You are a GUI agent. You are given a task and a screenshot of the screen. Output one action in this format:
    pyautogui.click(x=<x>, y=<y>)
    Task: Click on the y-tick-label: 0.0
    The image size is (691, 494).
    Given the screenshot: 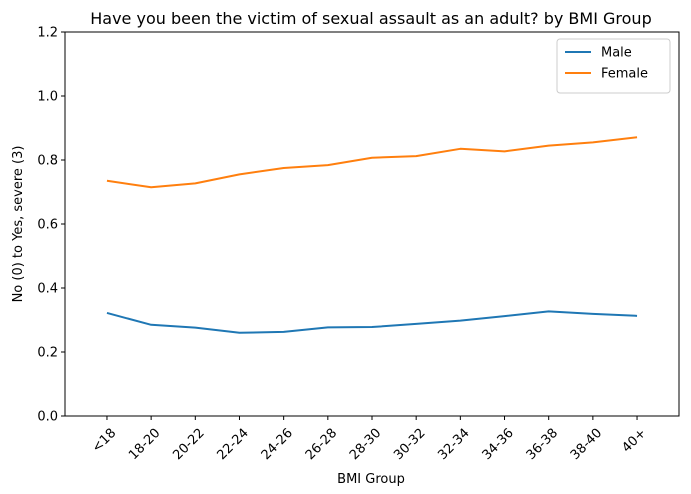 What is the action you would take?
    pyautogui.click(x=47, y=417)
    